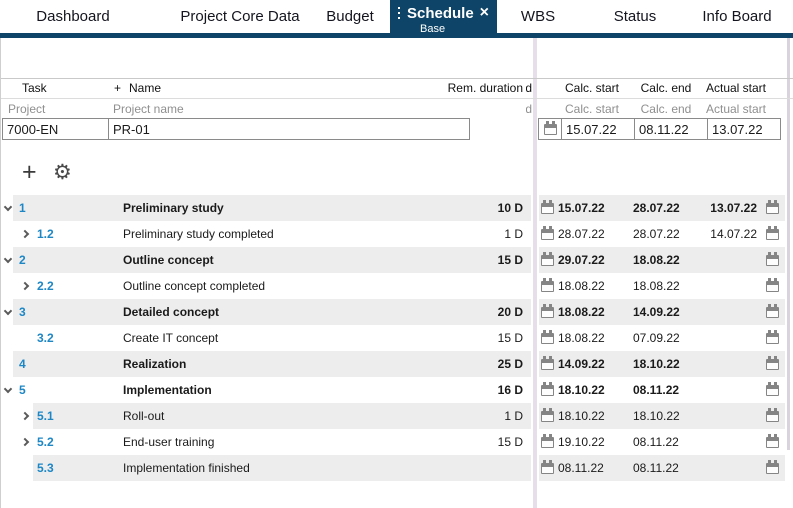 This screenshot has height=508, width=793. Describe the element at coordinates (34, 88) in the screenshot. I see `column-header-task: Task` at that location.